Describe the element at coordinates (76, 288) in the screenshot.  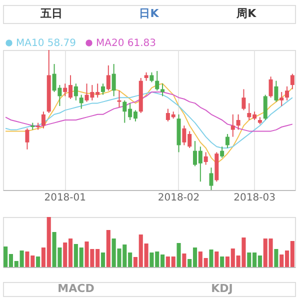
I see `text: MACD` at that location.